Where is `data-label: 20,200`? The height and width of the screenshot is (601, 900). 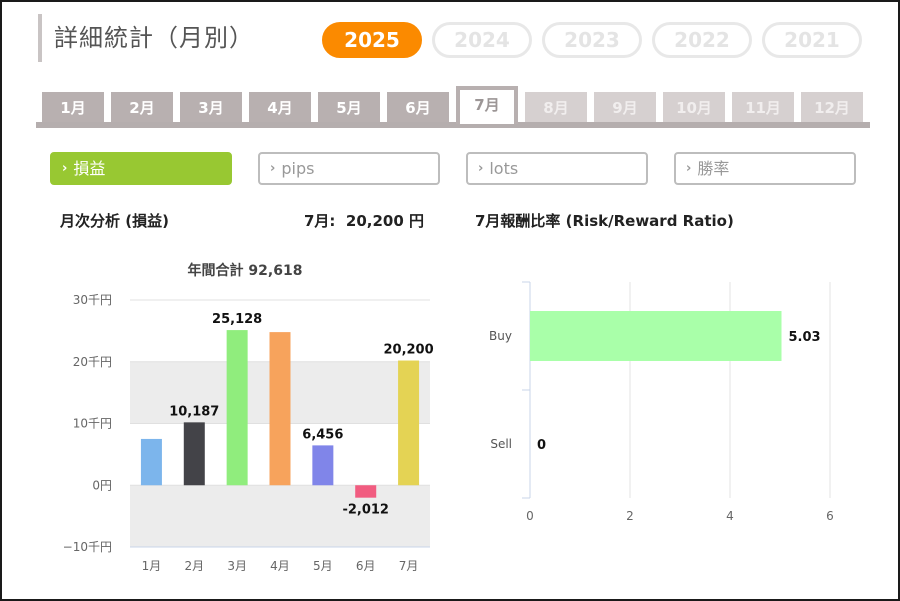 data-label: 20,200 is located at coordinates (408, 350).